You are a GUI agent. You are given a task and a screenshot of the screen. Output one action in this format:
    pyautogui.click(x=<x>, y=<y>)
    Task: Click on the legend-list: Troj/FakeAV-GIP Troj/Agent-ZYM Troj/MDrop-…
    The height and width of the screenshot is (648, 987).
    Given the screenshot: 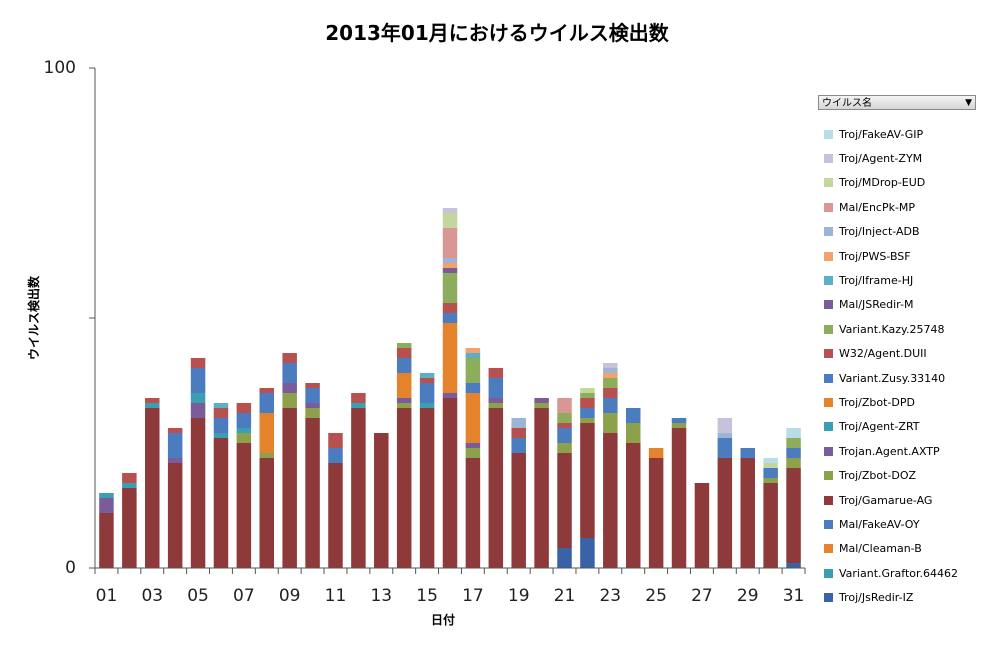 What is the action you would take?
    pyautogui.click(x=897, y=366)
    